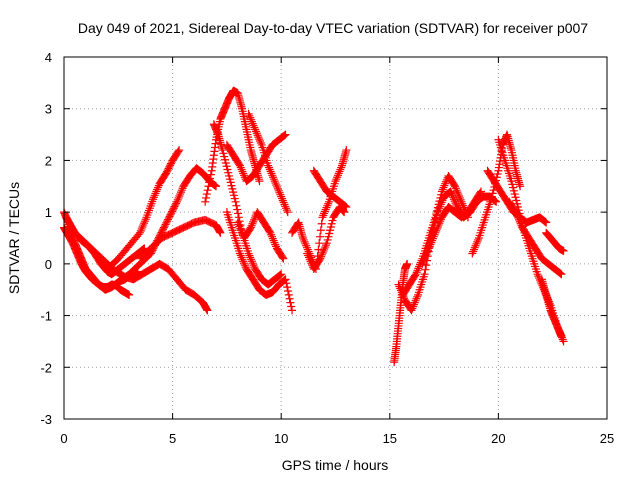  I want to click on y-tick-label: 4, so click(48, 57).